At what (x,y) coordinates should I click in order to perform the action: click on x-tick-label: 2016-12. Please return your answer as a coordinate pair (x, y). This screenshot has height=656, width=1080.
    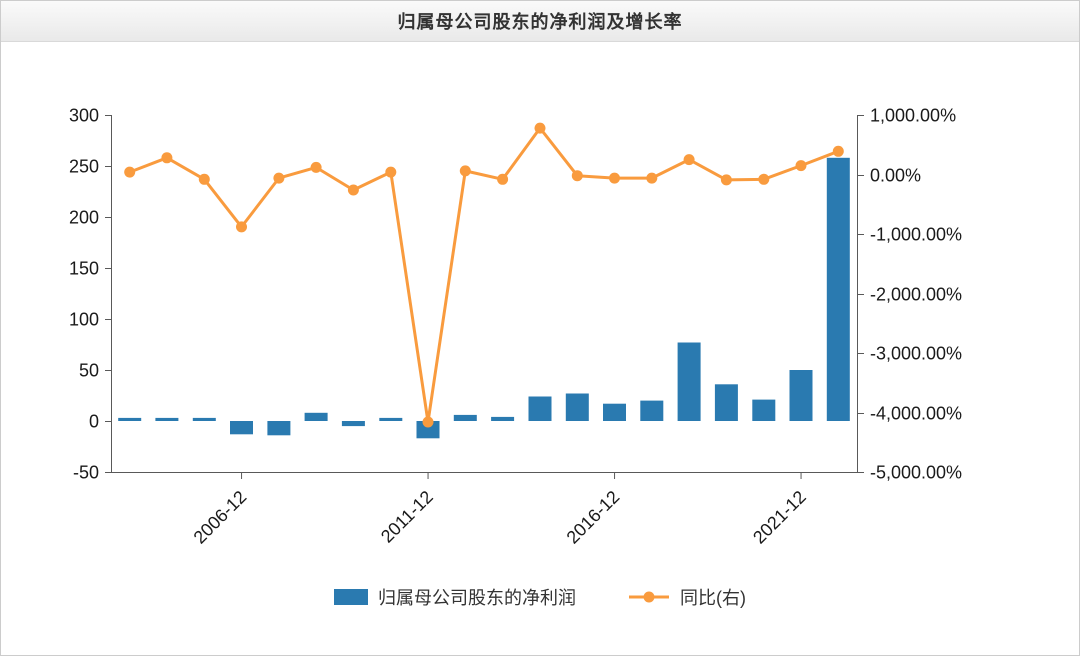
    Looking at the image, I should click on (593, 517).